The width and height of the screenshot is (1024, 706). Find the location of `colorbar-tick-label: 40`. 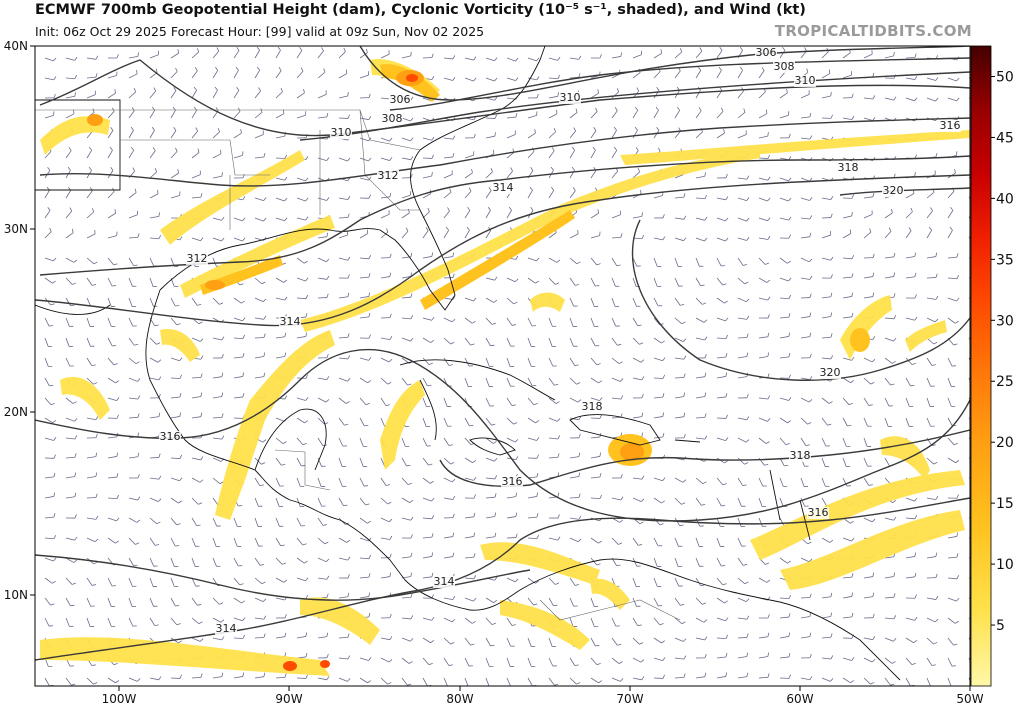

colorbar-tick-label: 40 is located at coordinates (1005, 199).